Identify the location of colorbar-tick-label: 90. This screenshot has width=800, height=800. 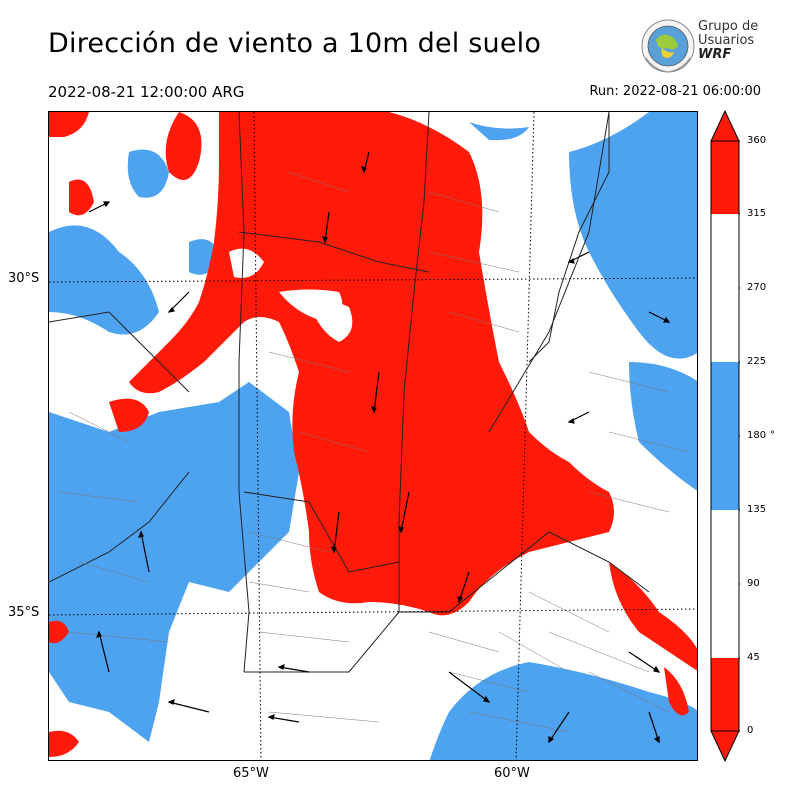
(753, 583).